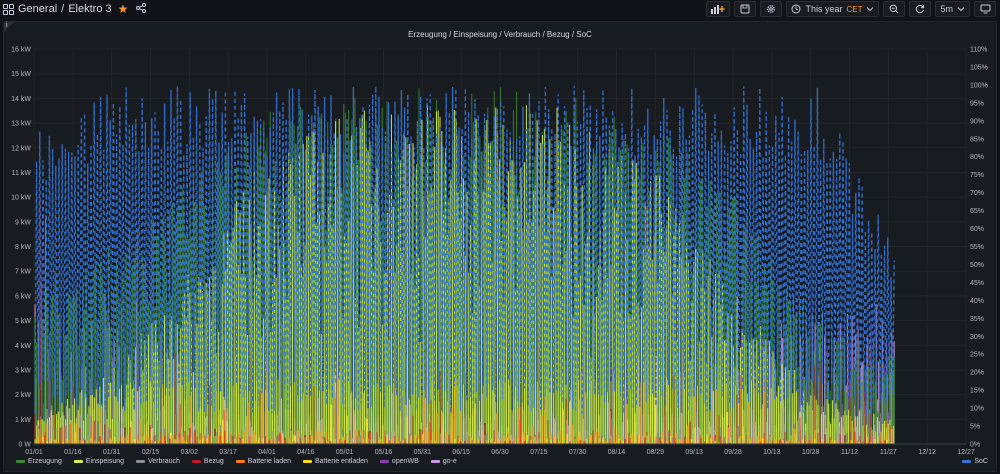 The image size is (1000, 474). Describe the element at coordinates (90, 9) in the screenshot. I see `breadcrumb-dashboard: Elektro 3` at that location.